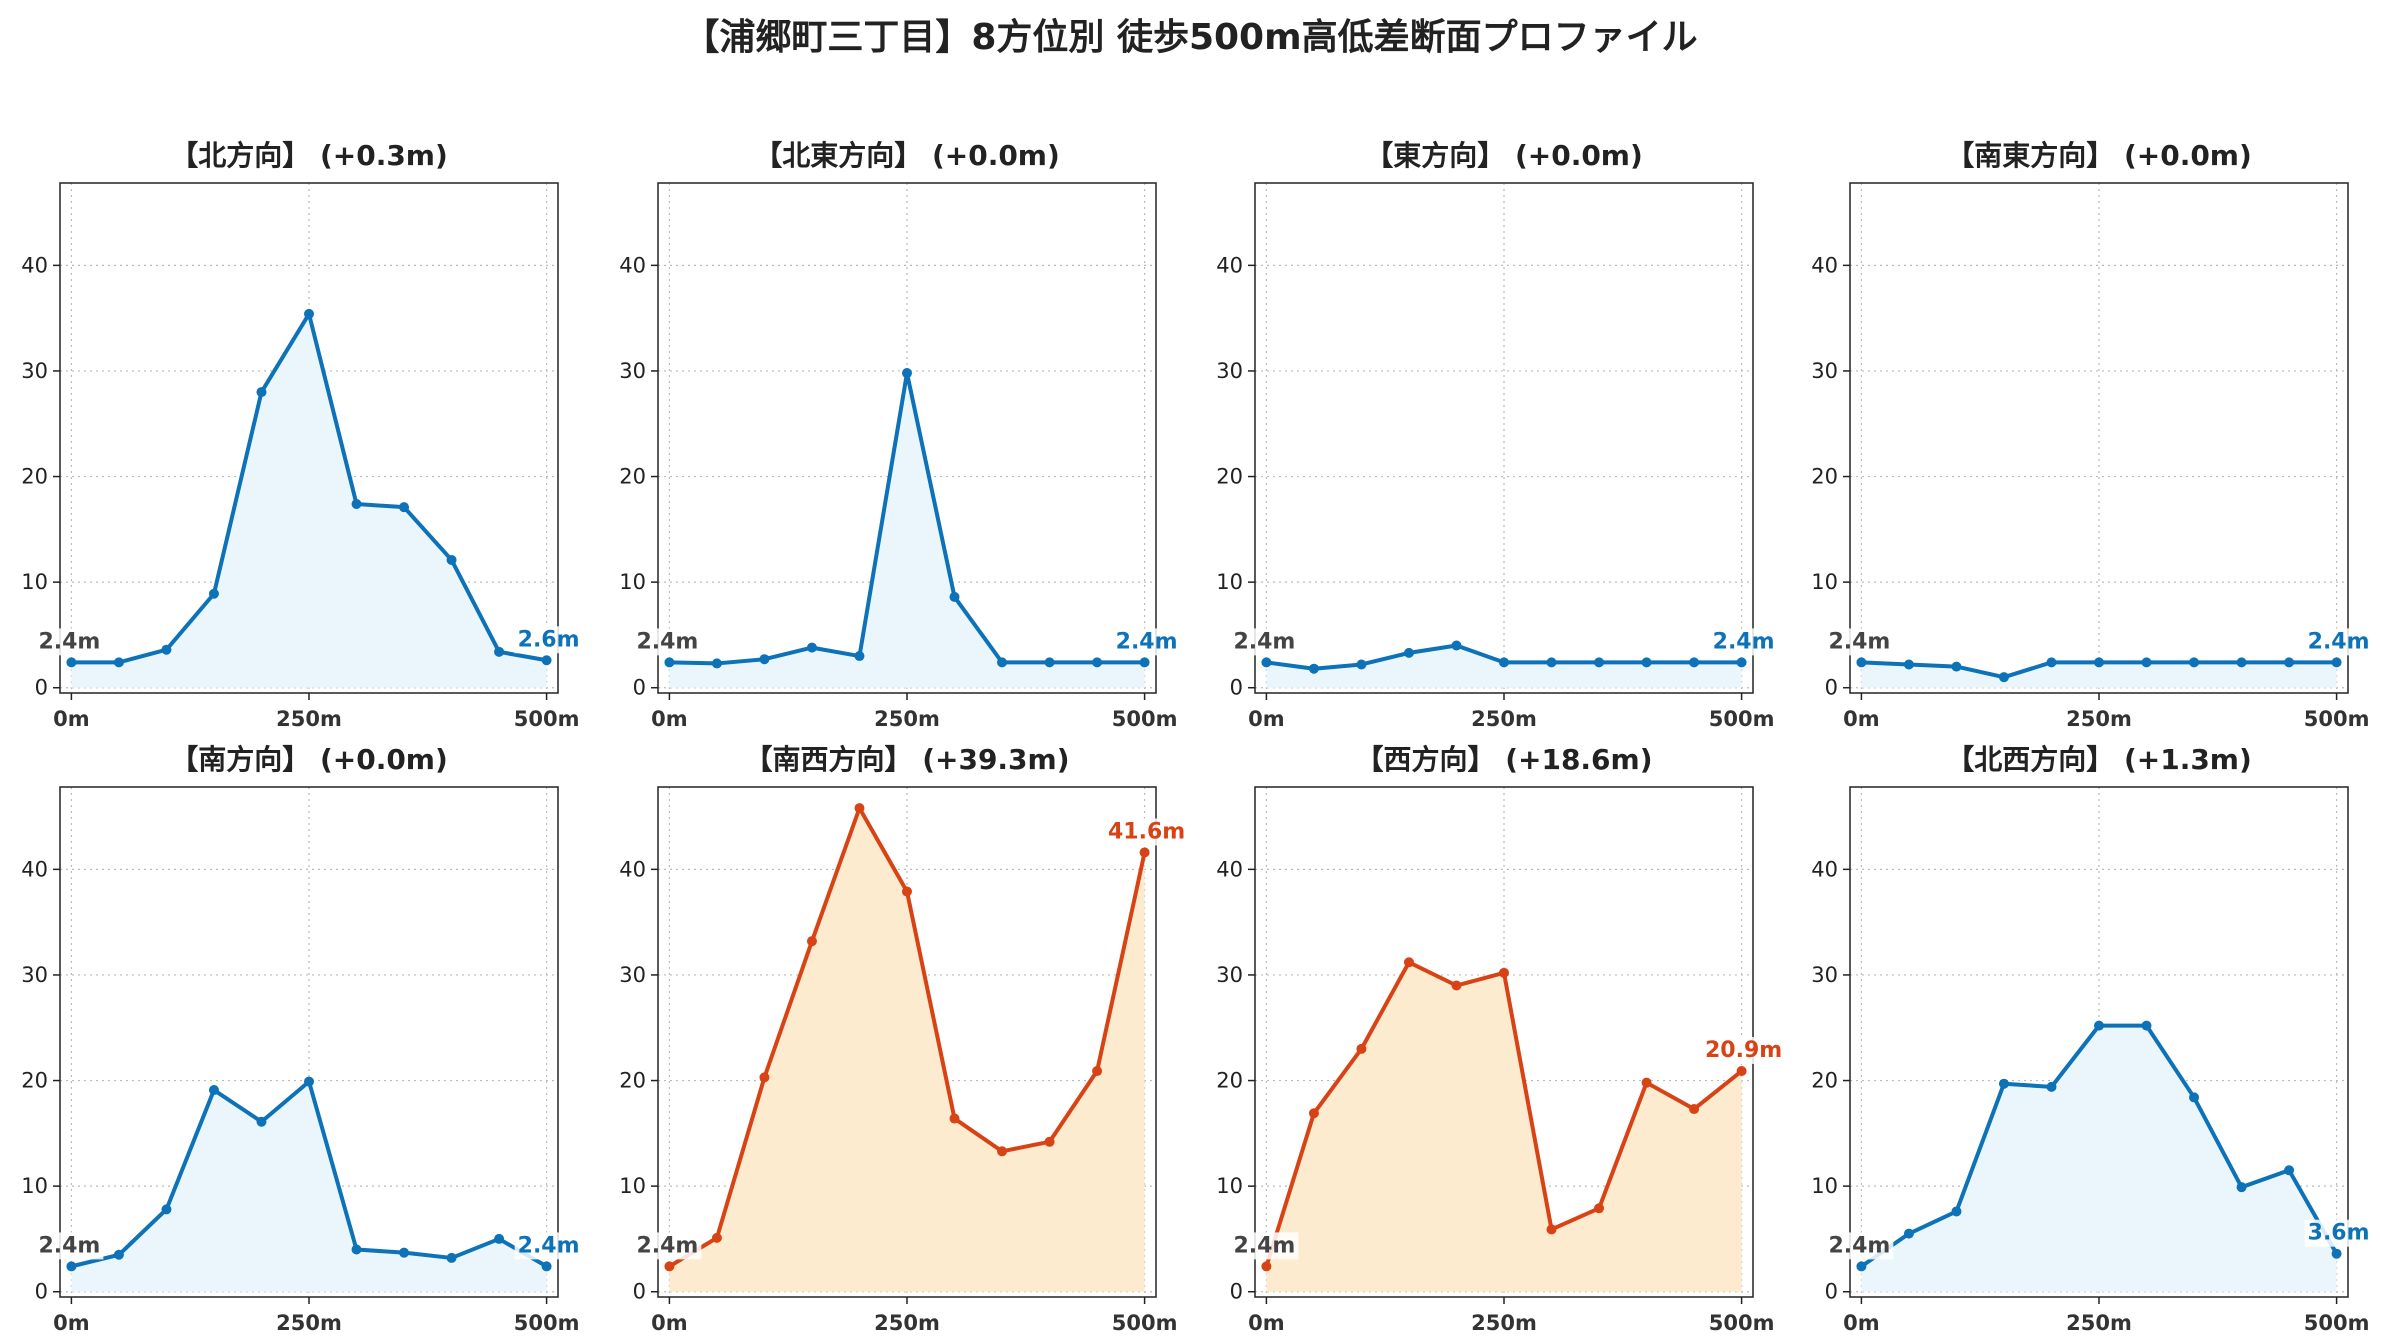 The image size is (2381, 1340). I want to click on panel-2-end-label: 2.4m, so click(1147, 641).